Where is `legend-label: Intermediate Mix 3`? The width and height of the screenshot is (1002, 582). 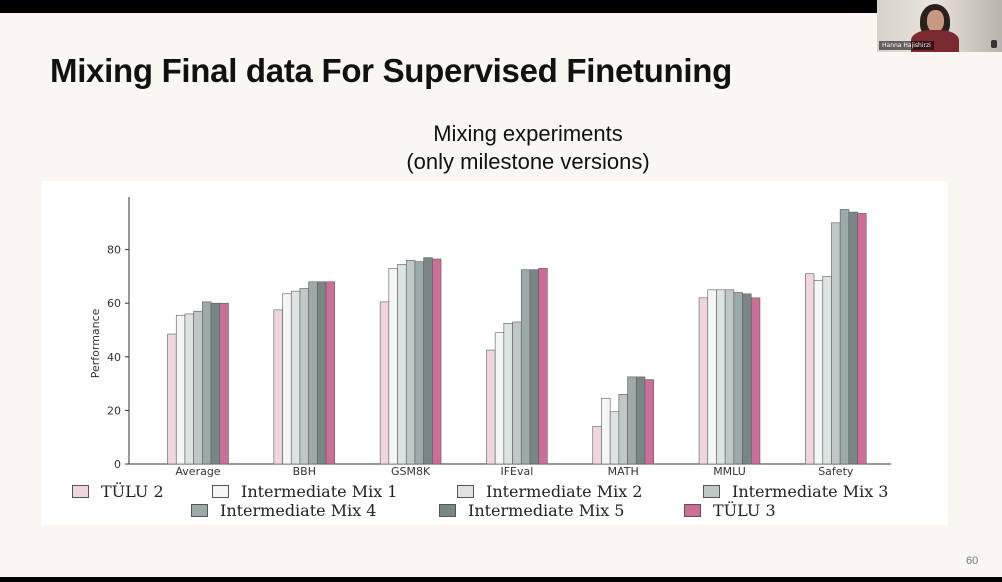
legend-label: Intermediate Mix 3 is located at coordinates (810, 491).